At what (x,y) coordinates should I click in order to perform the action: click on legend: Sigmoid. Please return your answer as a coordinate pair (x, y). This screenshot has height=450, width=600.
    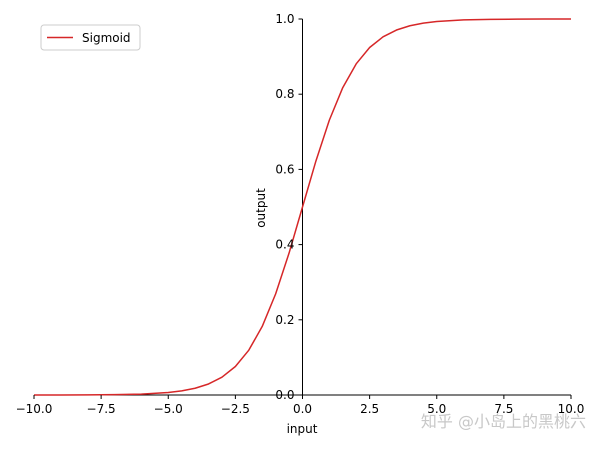
    Looking at the image, I should click on (90, 37).